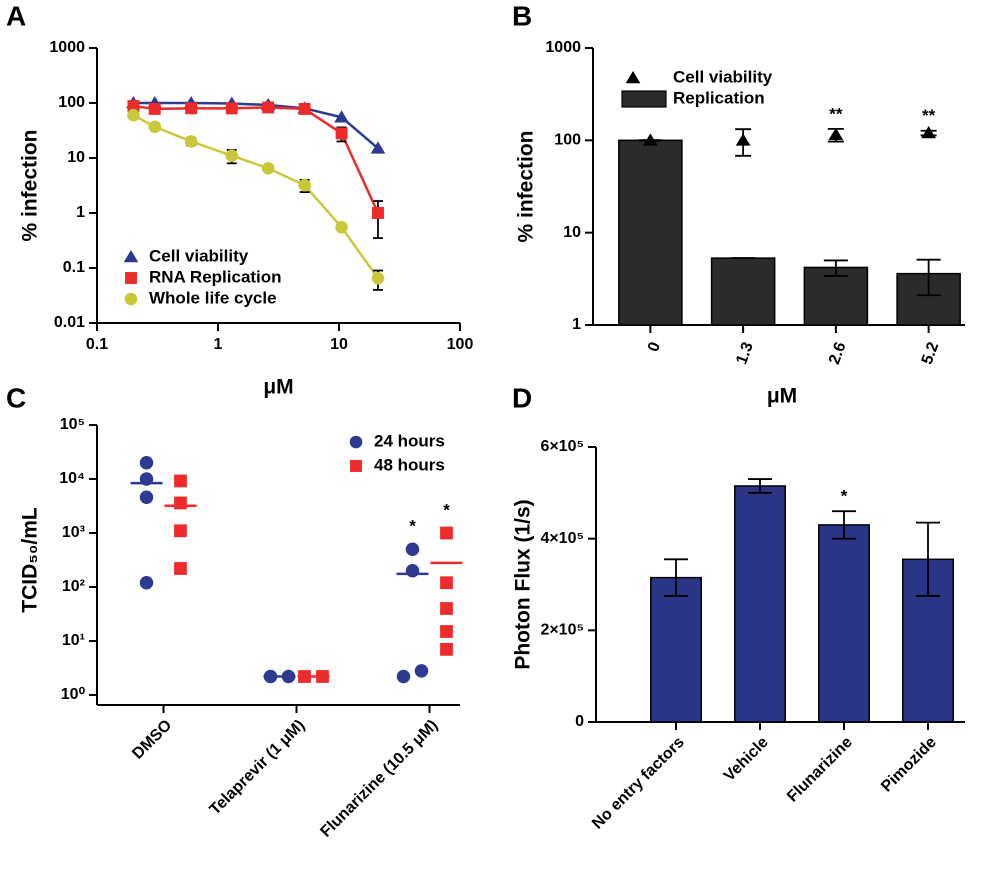 The width and height of the screenshot is (992, 893). What do you see at coordinates (638, 783) in the screenshot?
I see `x-tick-label: No entry factors` at bounding box center [638, 783].